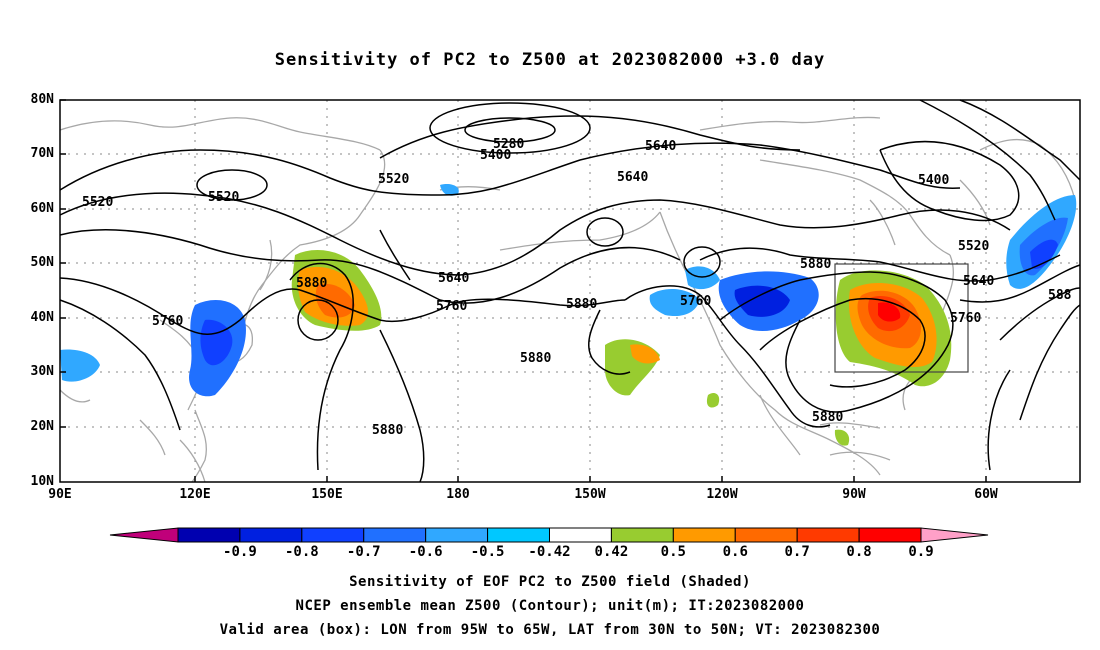 This screenshot has width=1100, height=650. What do you see at coordinates (735, 552) in the screenshot?
I see `colorbar-tick-label: 0.6` at bounding box center [735, 552].